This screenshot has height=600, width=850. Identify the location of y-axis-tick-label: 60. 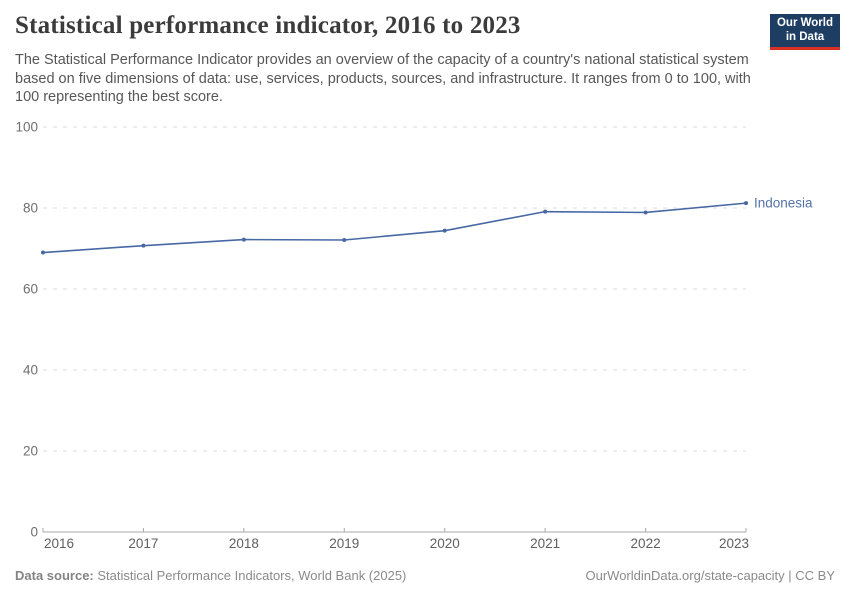
(30, 289).